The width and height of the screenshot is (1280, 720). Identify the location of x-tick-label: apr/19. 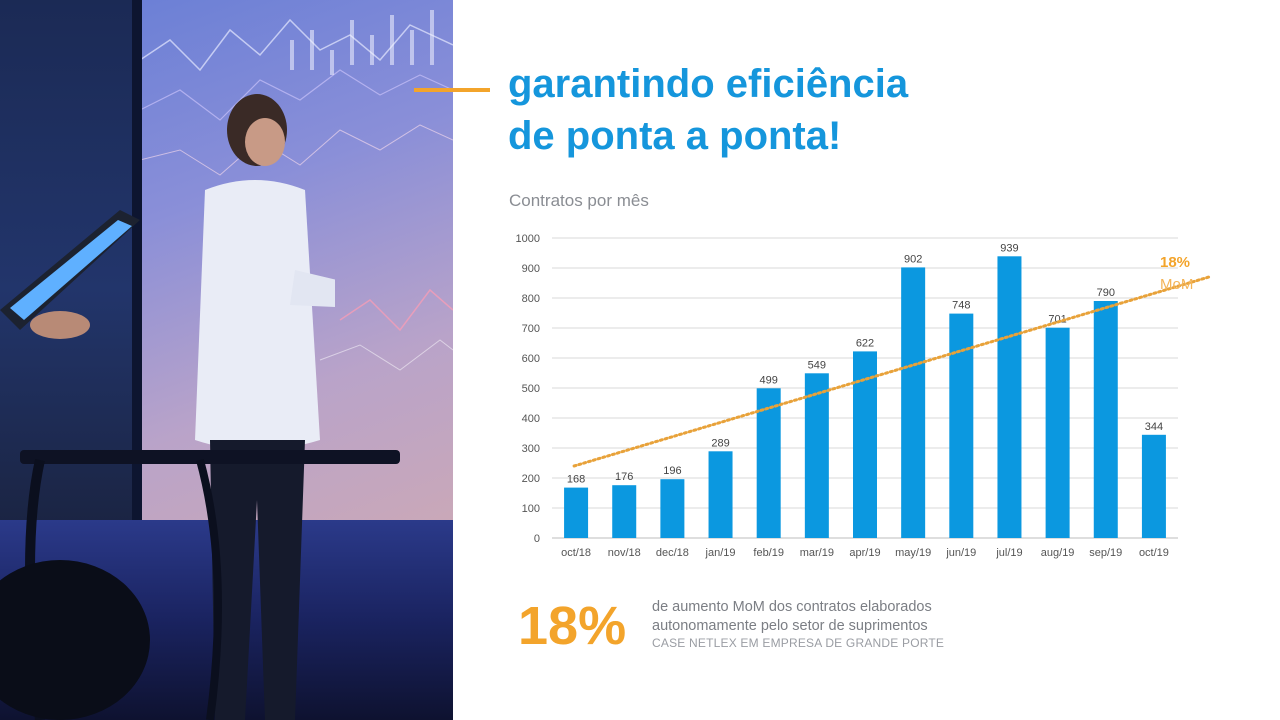
(864, 553).